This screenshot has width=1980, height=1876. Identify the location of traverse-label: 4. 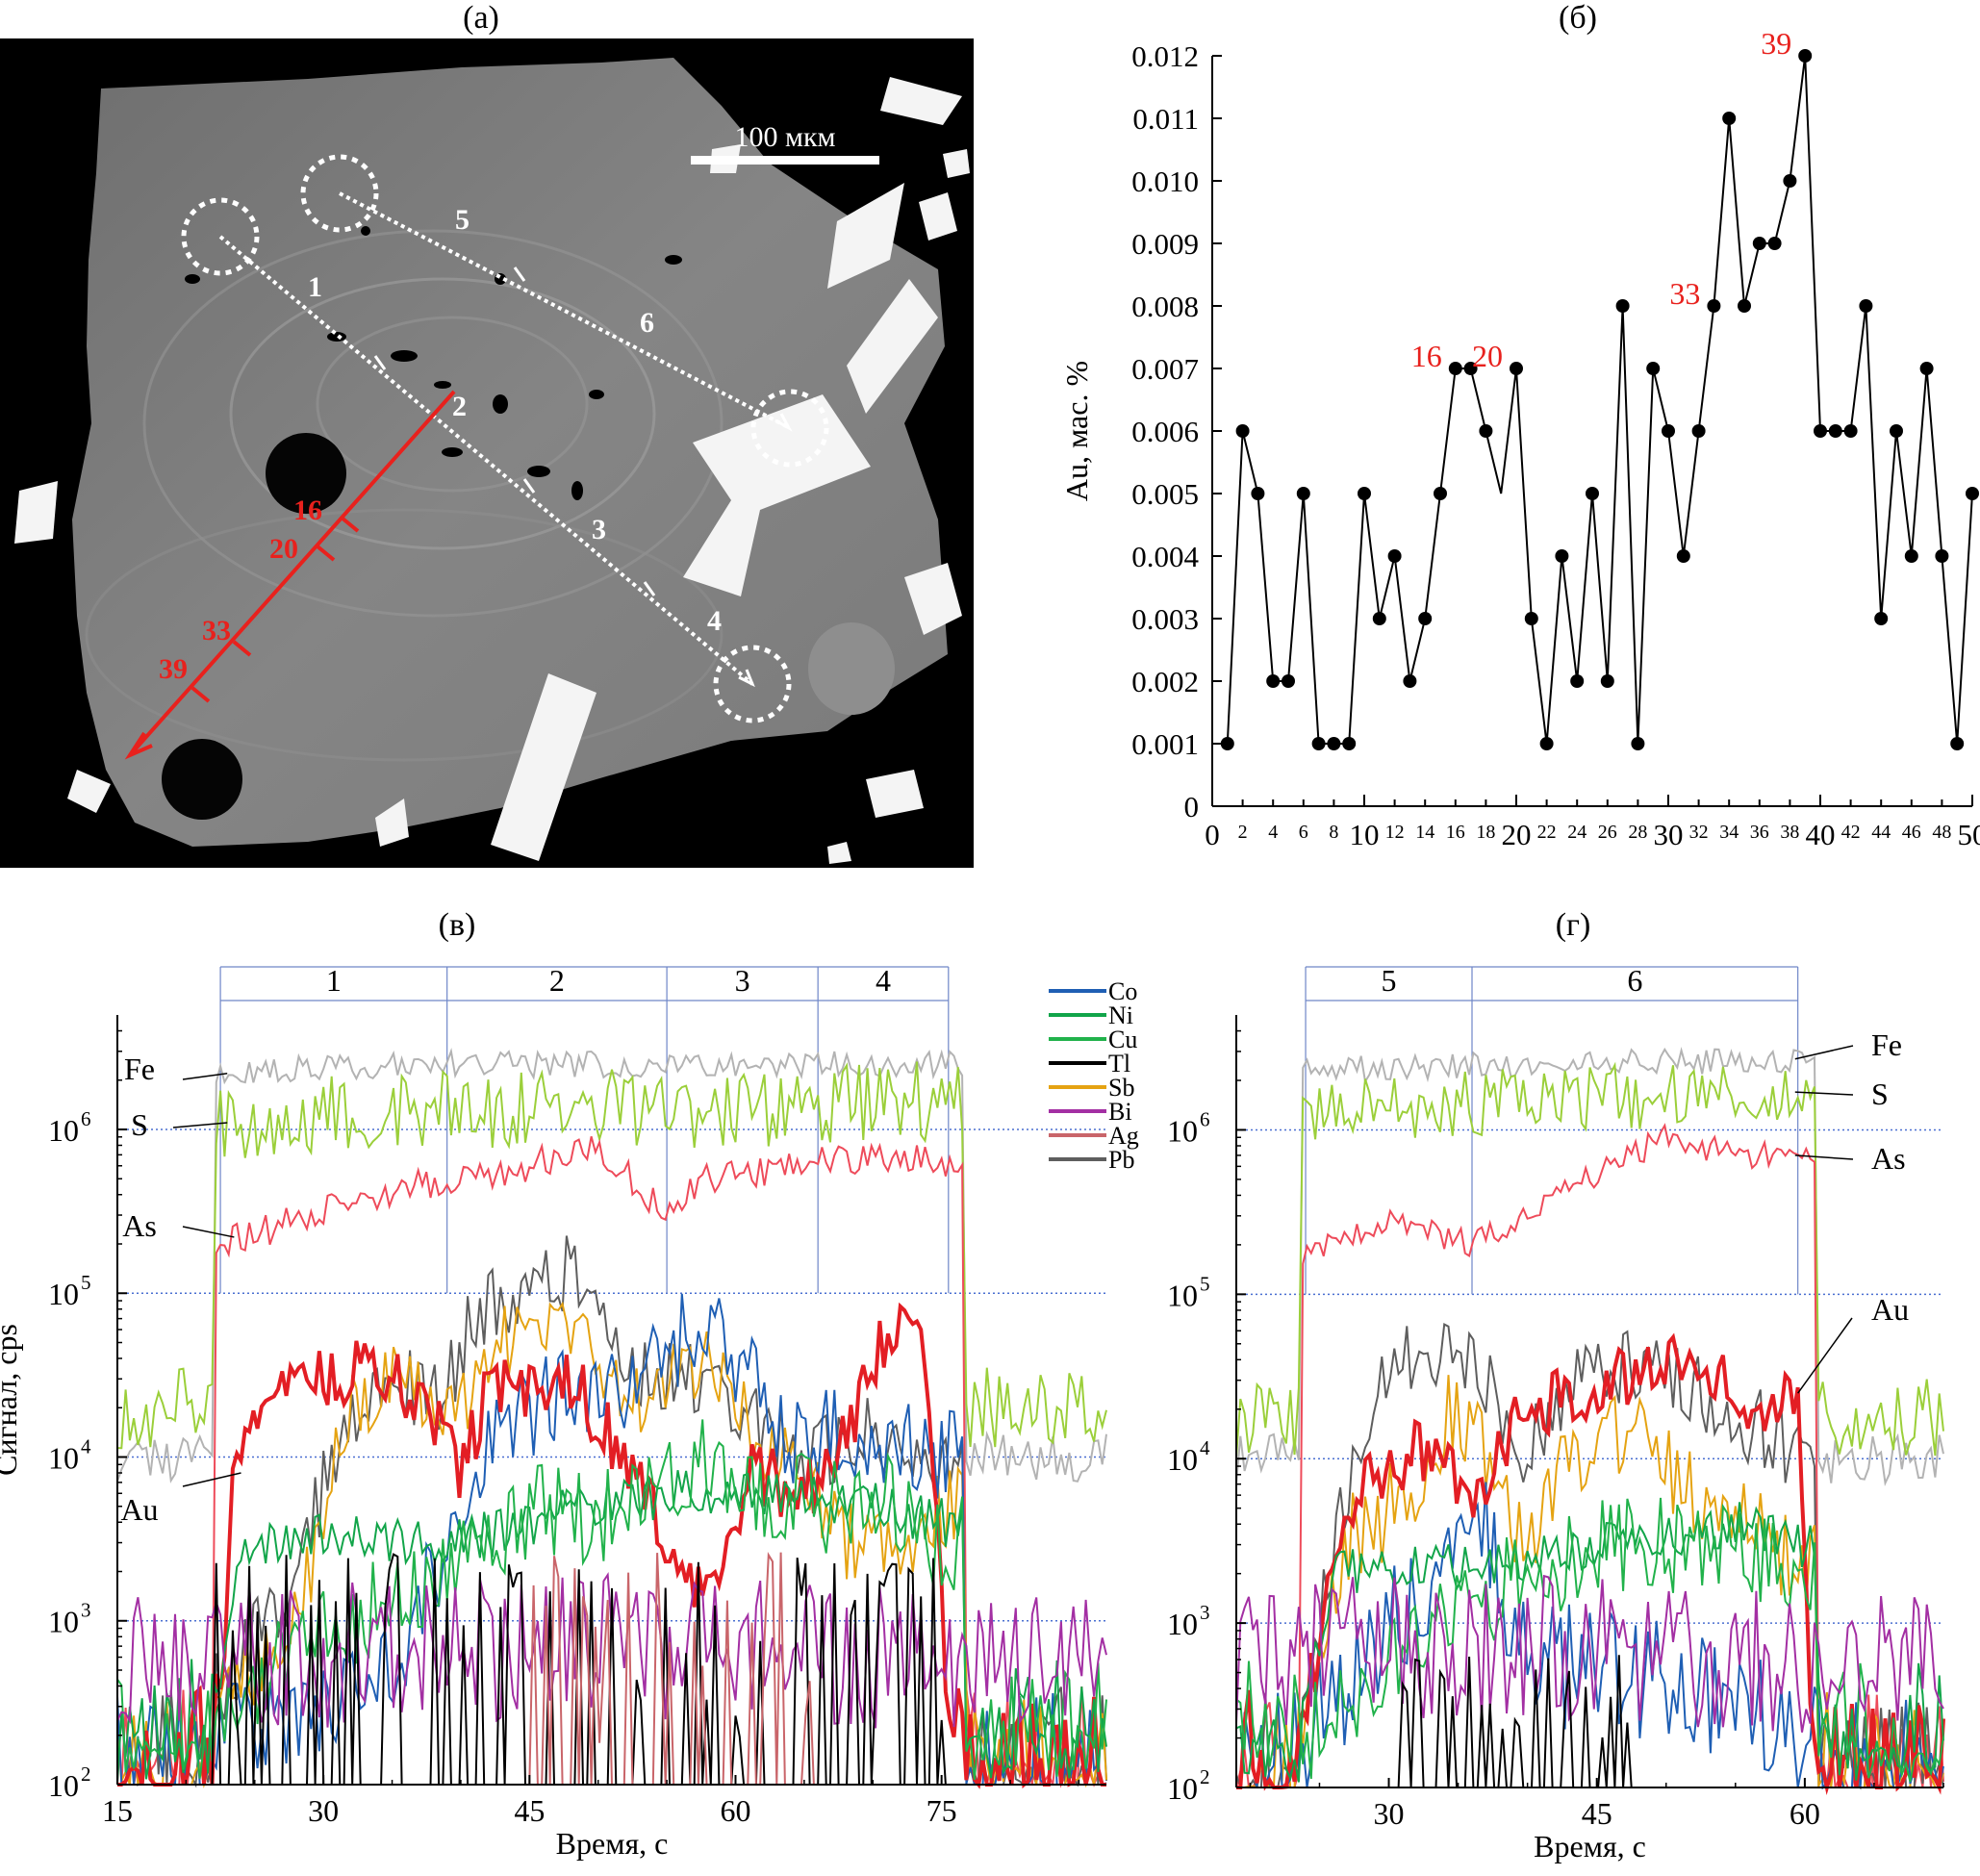
(714, 621).